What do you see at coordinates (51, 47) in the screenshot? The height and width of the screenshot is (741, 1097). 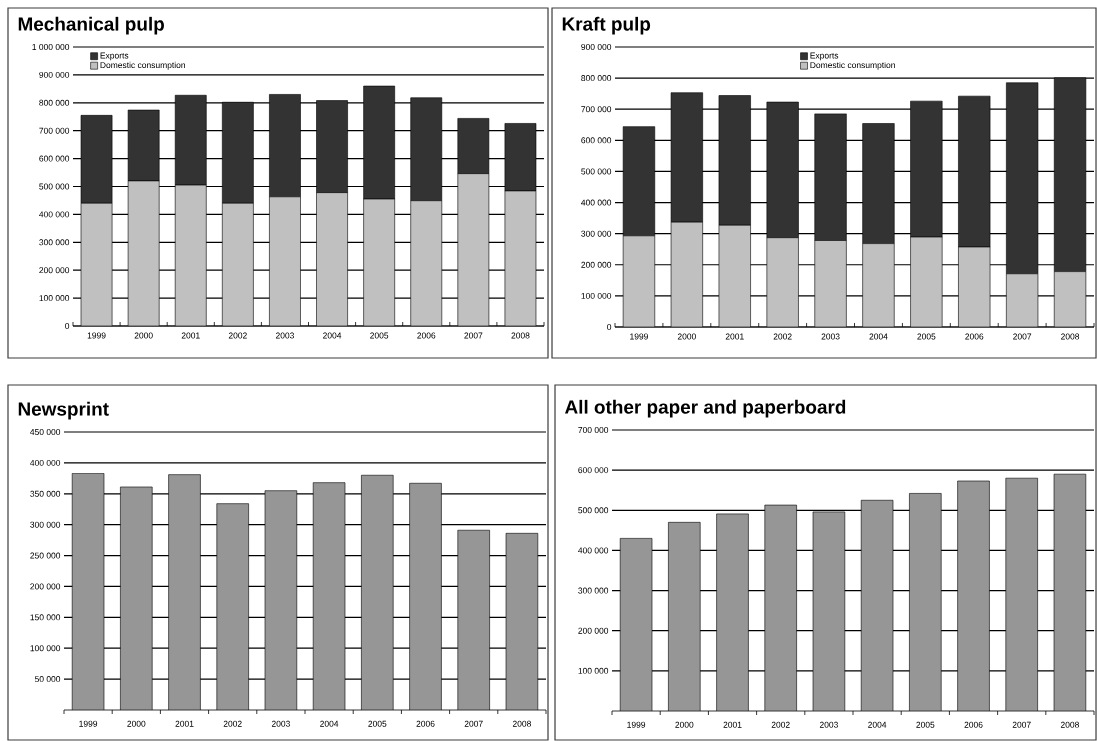 I see `y-tick-label: 1 000 000` at bounding box center [51, 47].